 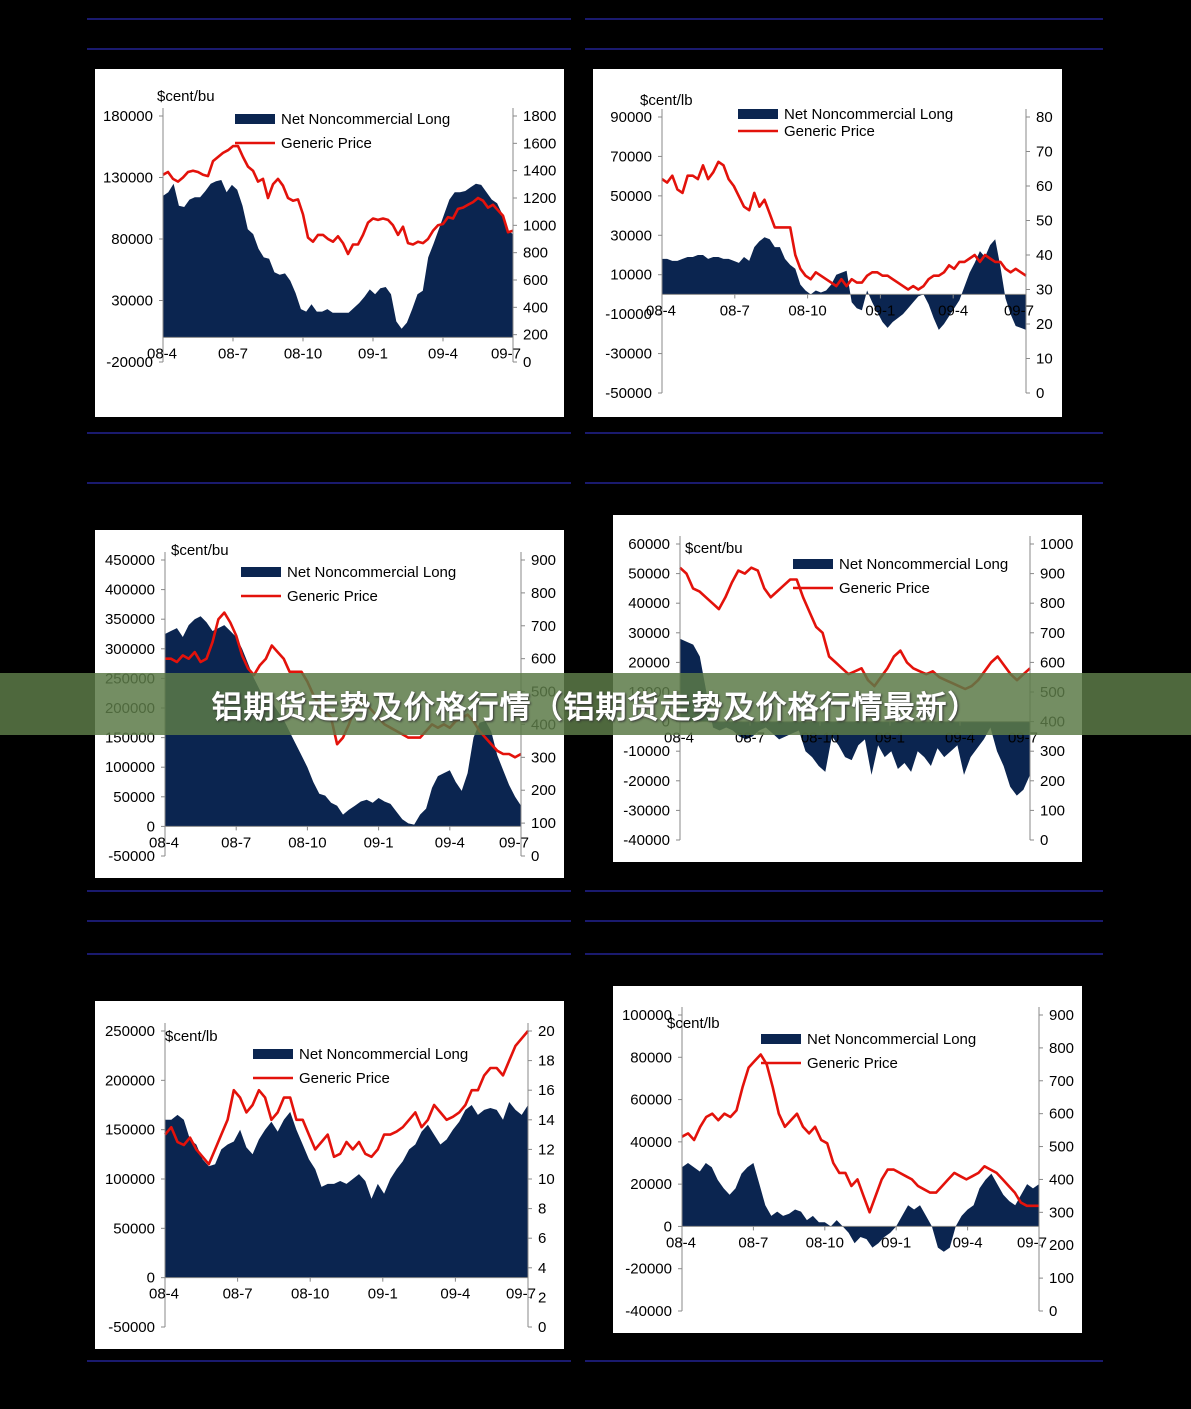 I want to click on right-tick-label: 20, so click(x=1044, y=324).